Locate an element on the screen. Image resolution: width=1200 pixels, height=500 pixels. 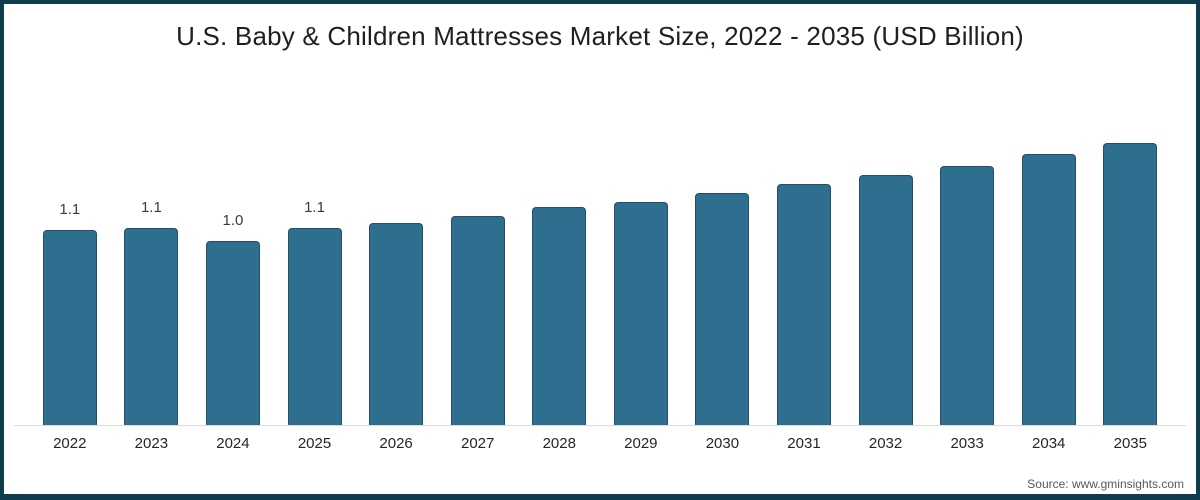
bar-2033 is located at coordinates (967, 295).